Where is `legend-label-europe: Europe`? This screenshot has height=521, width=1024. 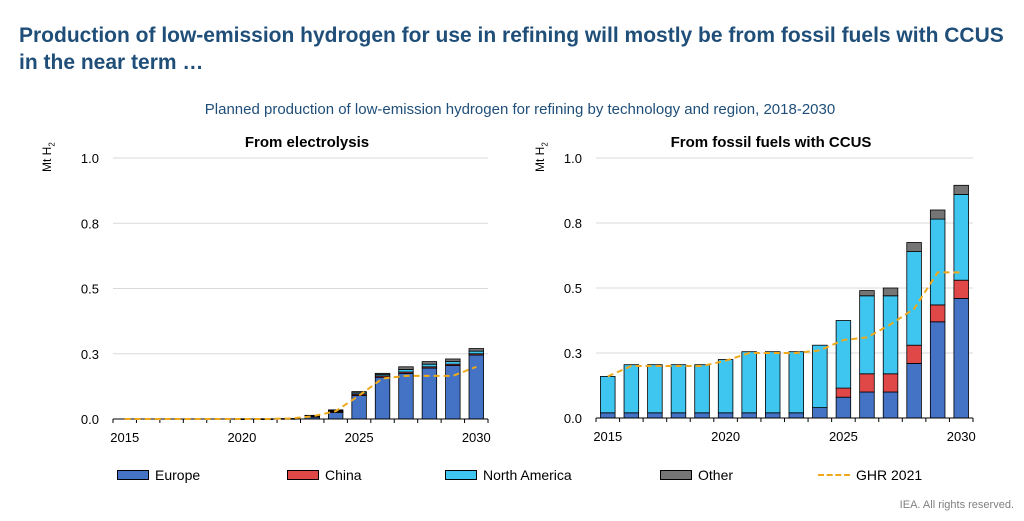
legend-label-europe: Europe is located at coordinates (178, 475).